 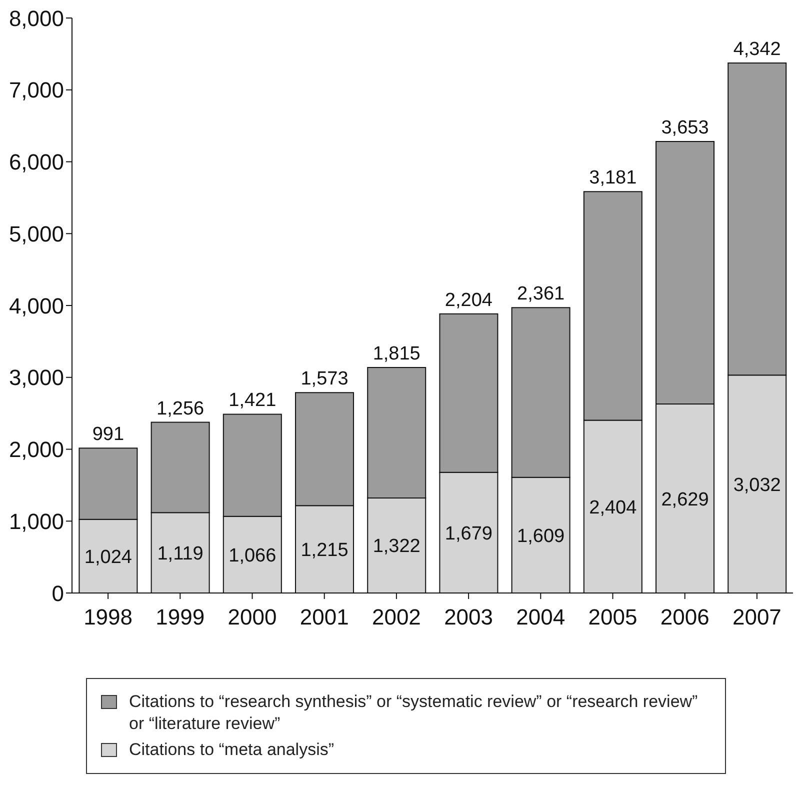 What do you see at coordinates (36, 233) in the screenshot?
I see `y-tick-label: 5,000` at bounding box center [36, 233].